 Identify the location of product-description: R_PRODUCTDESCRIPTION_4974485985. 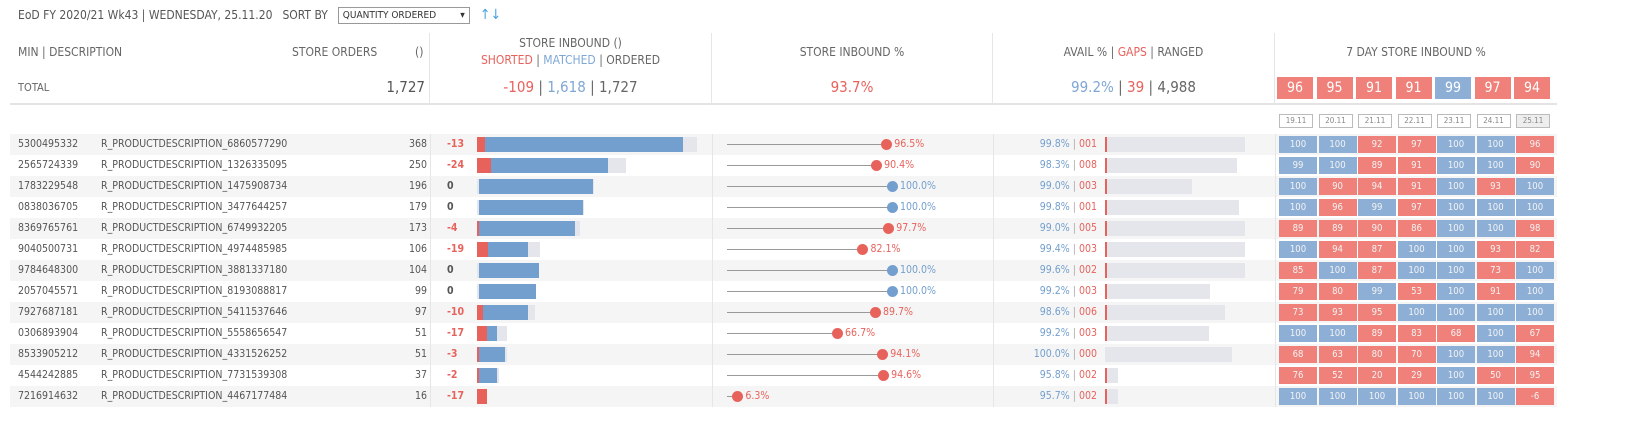
(194, 249).